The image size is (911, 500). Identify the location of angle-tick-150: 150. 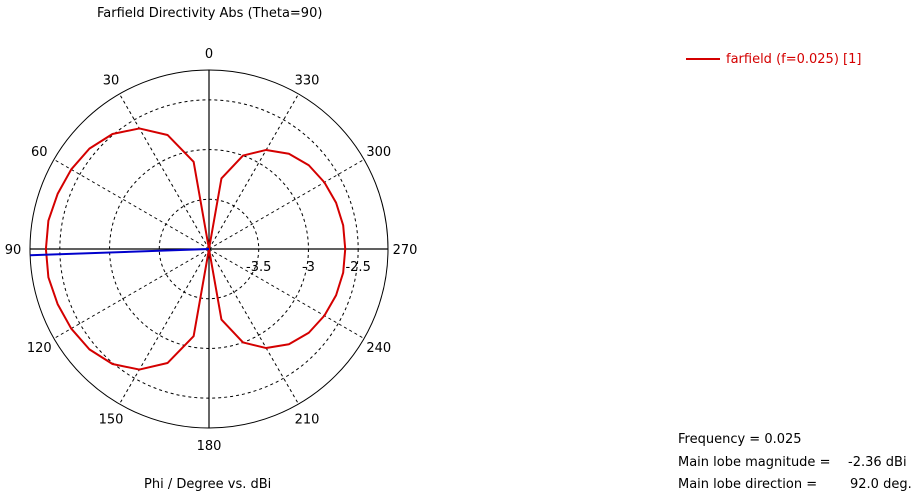
(111, 420).